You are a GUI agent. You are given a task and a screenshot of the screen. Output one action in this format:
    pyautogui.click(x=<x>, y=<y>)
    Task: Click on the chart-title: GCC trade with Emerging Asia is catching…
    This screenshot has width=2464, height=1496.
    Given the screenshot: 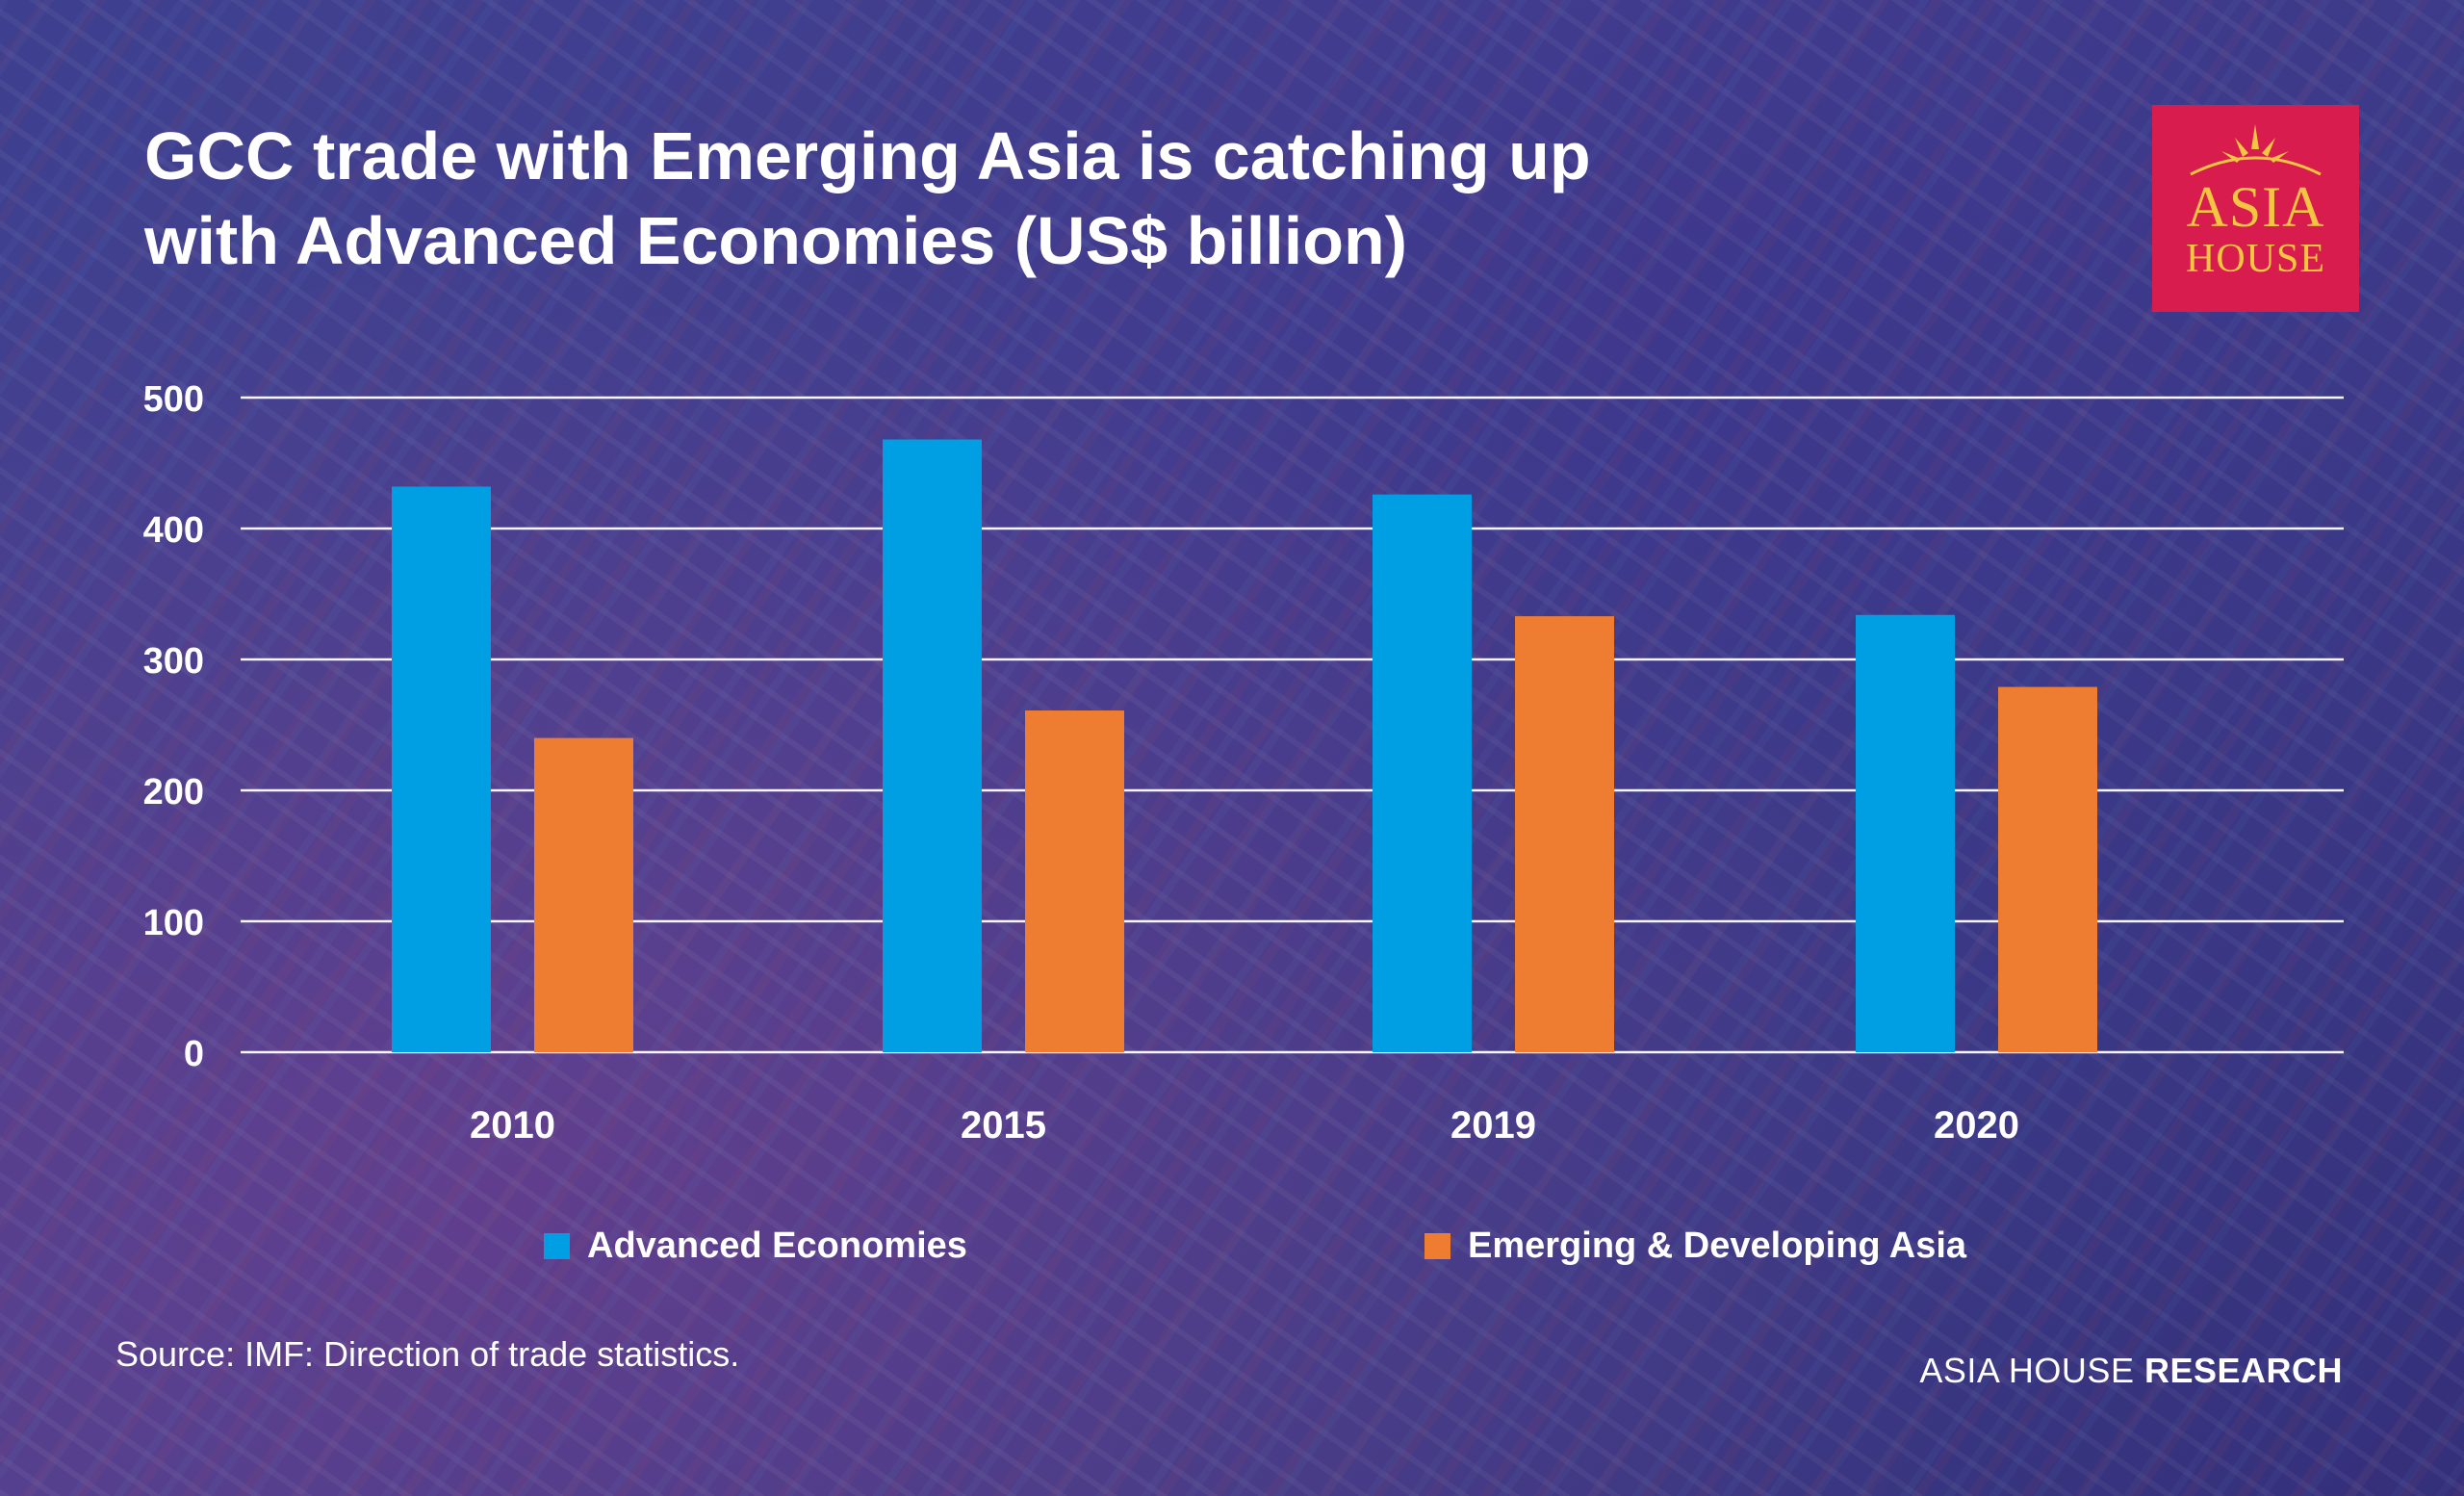 What is the action you would take?
    pyautogui.click(x=914, y=199)
    